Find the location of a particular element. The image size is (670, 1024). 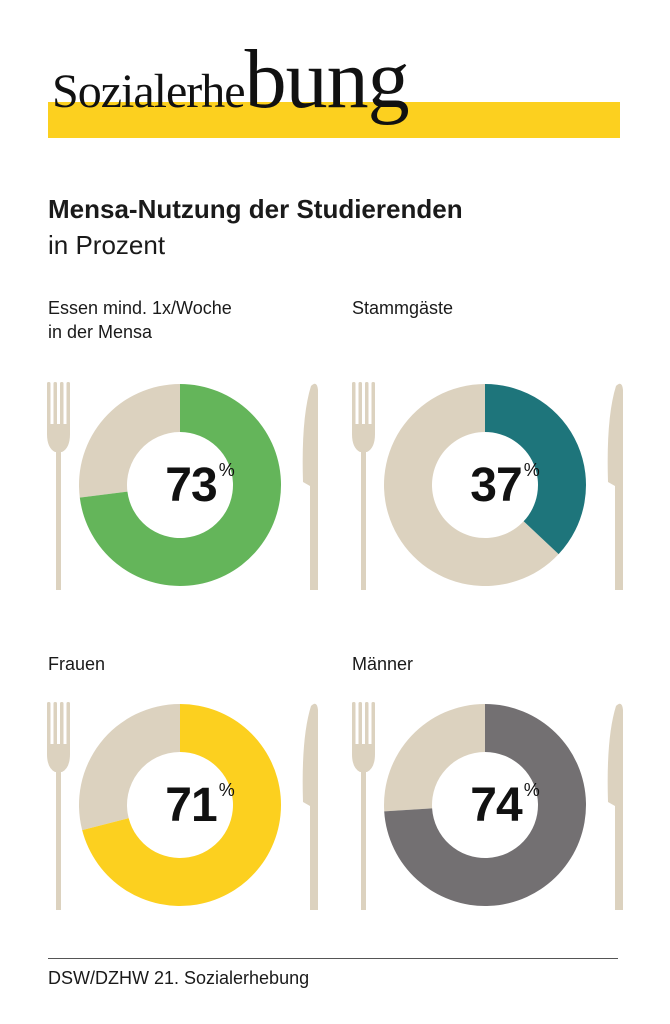

fork-icon-weekly is located at coordinates (58, 486).